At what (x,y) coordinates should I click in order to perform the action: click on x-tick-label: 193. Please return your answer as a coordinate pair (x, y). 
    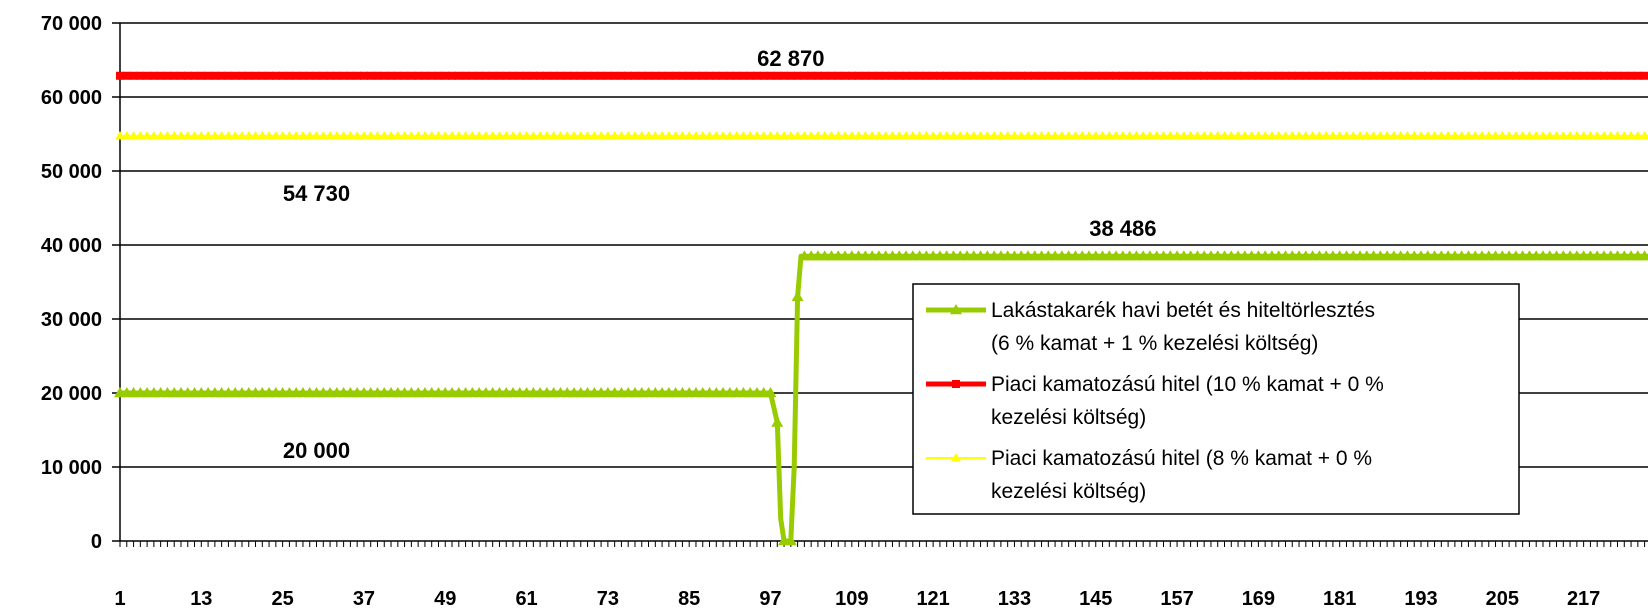
    Looking at the image, I should click on (1420, 599).